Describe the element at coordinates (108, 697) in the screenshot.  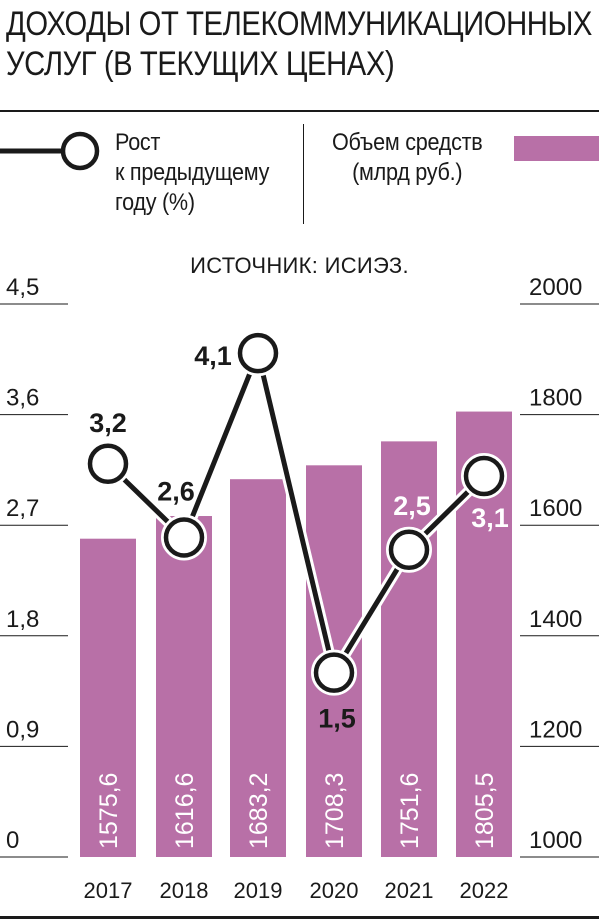
I see `bar-2017` at that location.